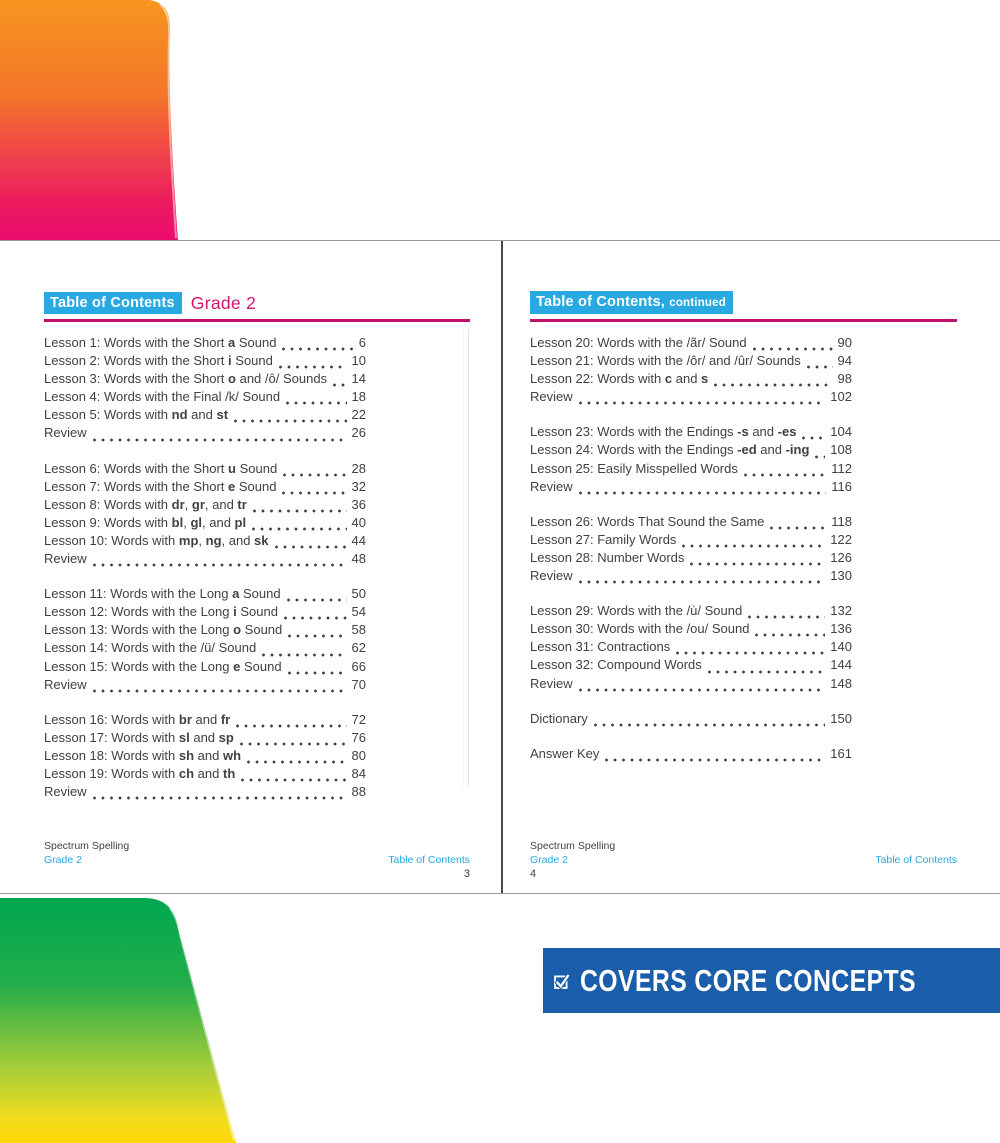 This screenshot has height=1143, width=1000. I want to click on toc-row-label: Lesson 2: Words with the Short i Sound, so click(158, 361).